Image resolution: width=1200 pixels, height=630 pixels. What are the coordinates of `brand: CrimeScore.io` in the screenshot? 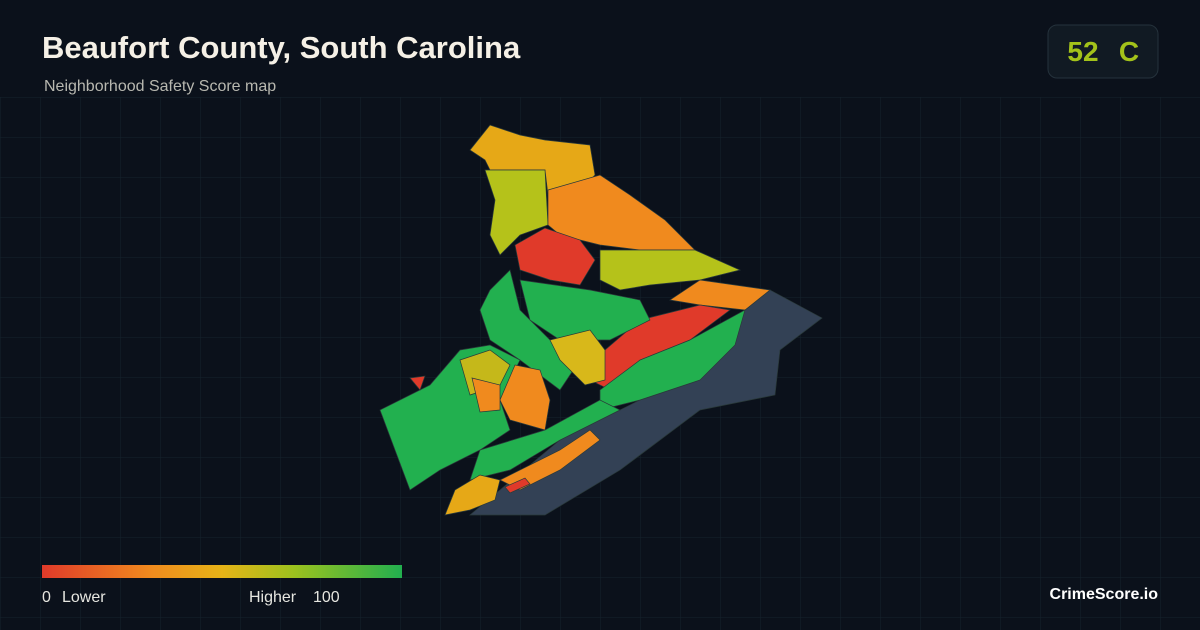 It's located at (1104, 594).